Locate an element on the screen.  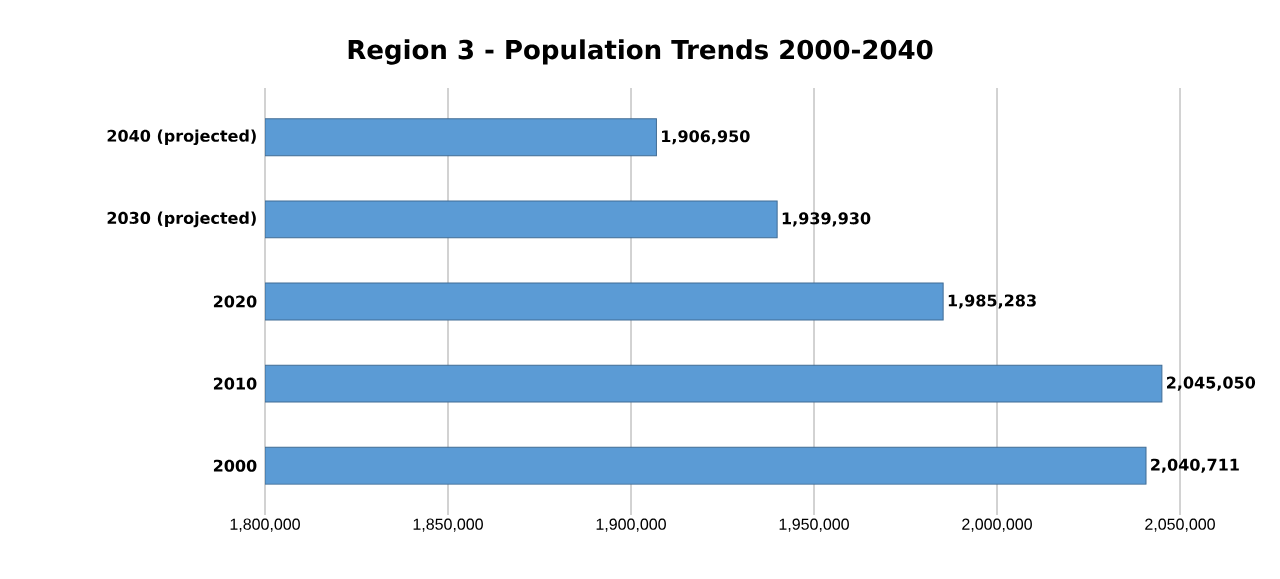
y-tick-label: 2000 is located at coordinates (235, 465).